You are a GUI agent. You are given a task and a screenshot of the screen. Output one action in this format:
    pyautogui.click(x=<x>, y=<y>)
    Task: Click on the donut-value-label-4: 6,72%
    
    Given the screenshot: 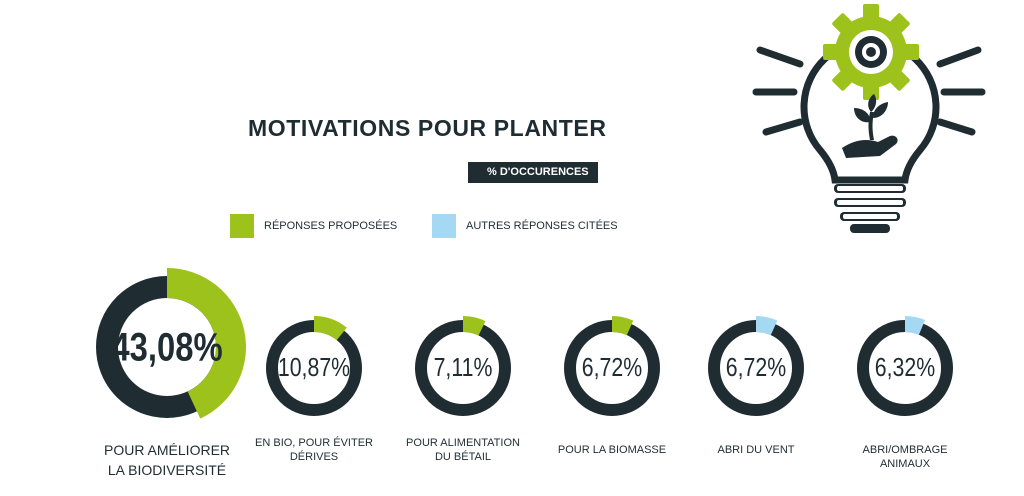 What is the action you would take?
    pyautogui.click(x=756, y=368)
    